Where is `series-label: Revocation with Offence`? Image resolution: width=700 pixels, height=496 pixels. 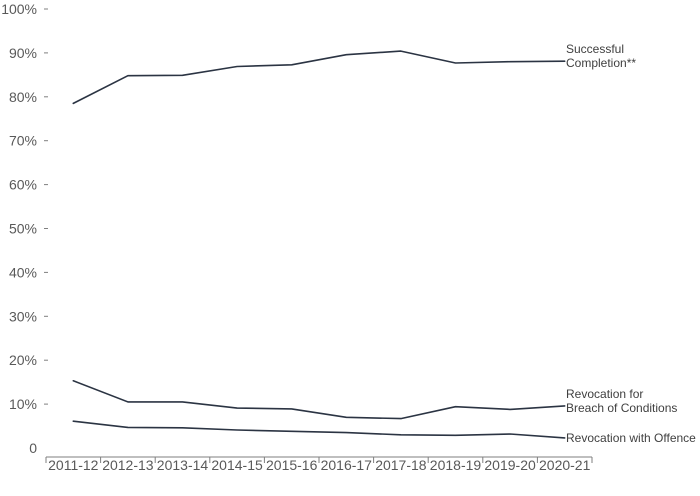
series-label: Revocation with Offence is located at coordinates (631, 438).